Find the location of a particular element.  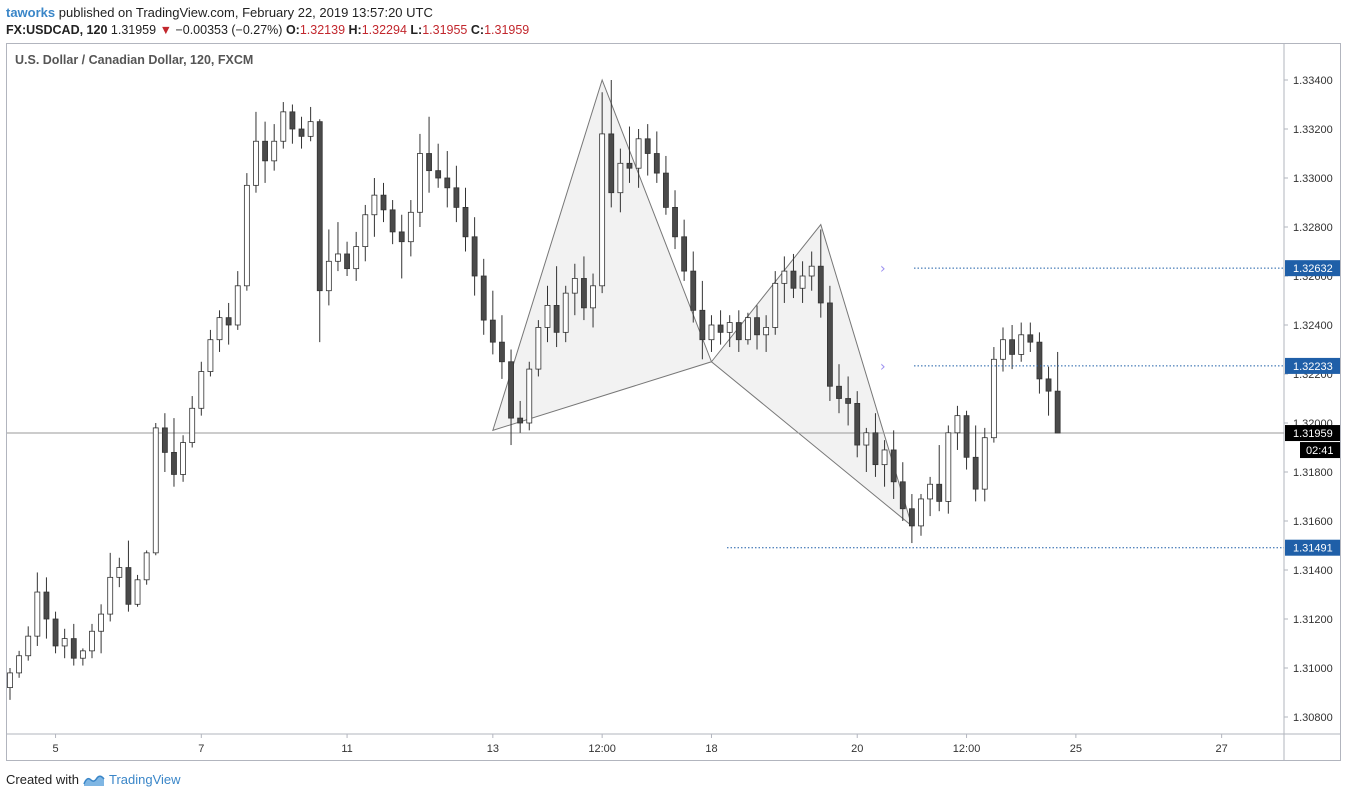

y-tick-label: 1.30800 is located at coordinates (1313, 718).